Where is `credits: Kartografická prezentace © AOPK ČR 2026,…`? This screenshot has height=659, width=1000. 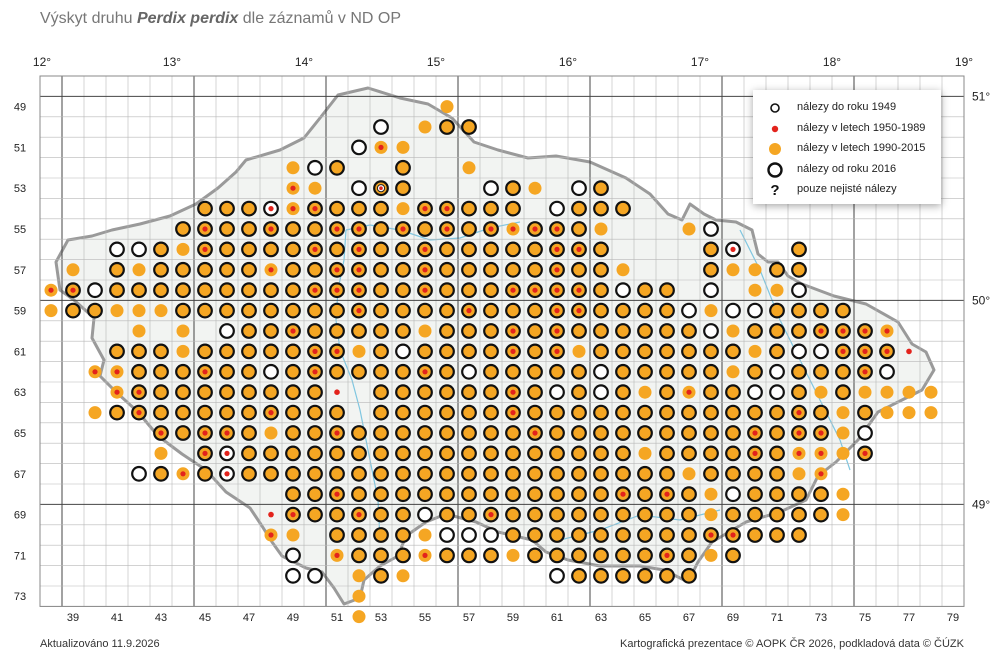
credits: Kartografická prezentace © AOPK ČR 2026,… is located at coordinates (792, 644).